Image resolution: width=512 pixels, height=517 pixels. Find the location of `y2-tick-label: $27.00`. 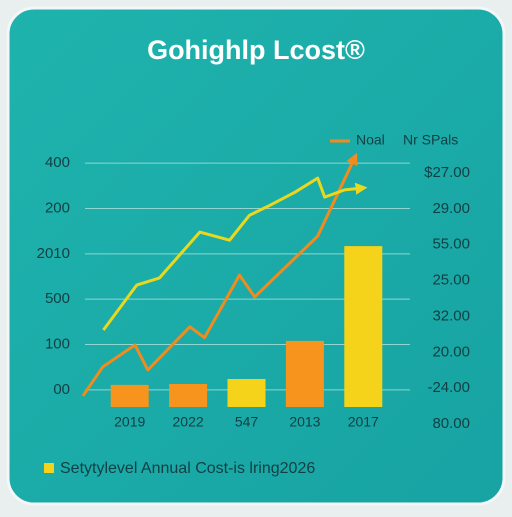

y2-tick-label: $27.00 is located at coordinates (447, 172).